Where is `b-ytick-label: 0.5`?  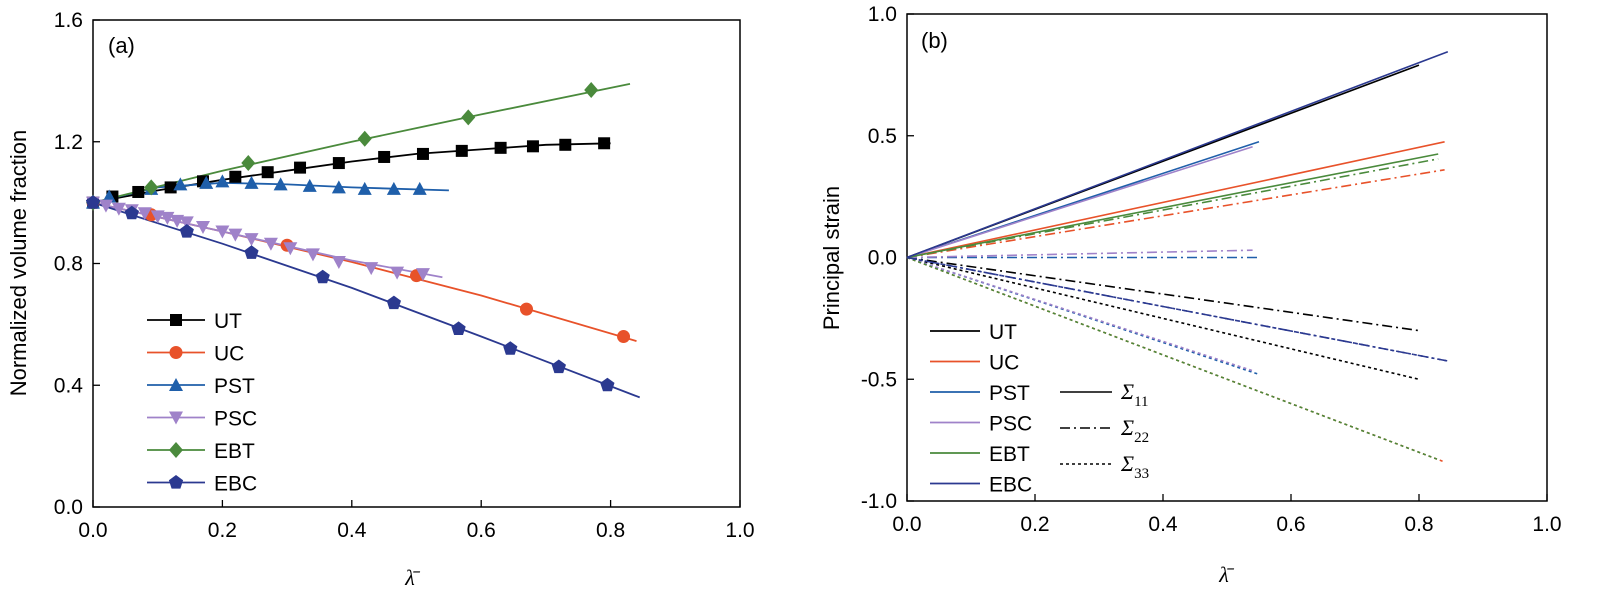
b-ytick-label: 0.5 is located at coordinates (882, 136).